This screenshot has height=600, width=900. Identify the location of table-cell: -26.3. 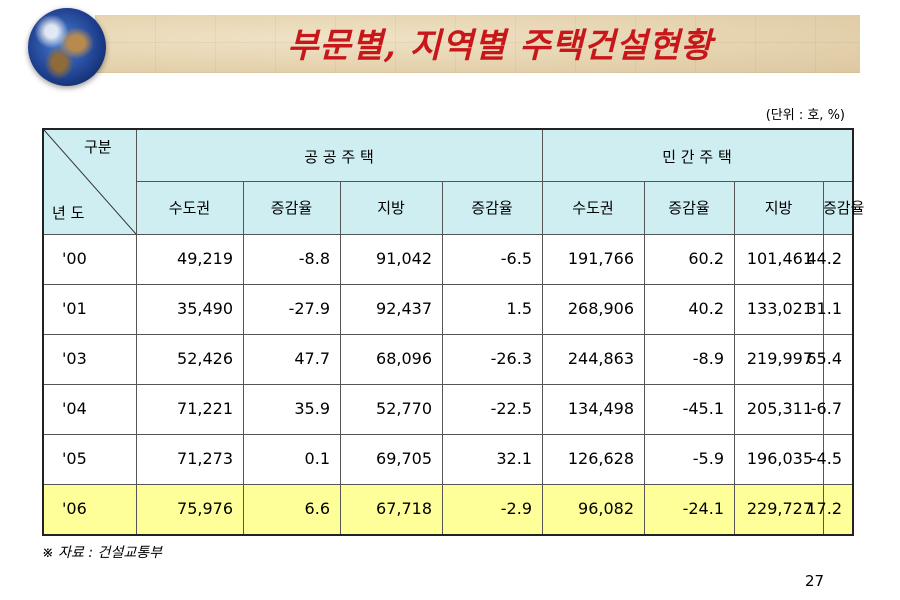
(511, 358).